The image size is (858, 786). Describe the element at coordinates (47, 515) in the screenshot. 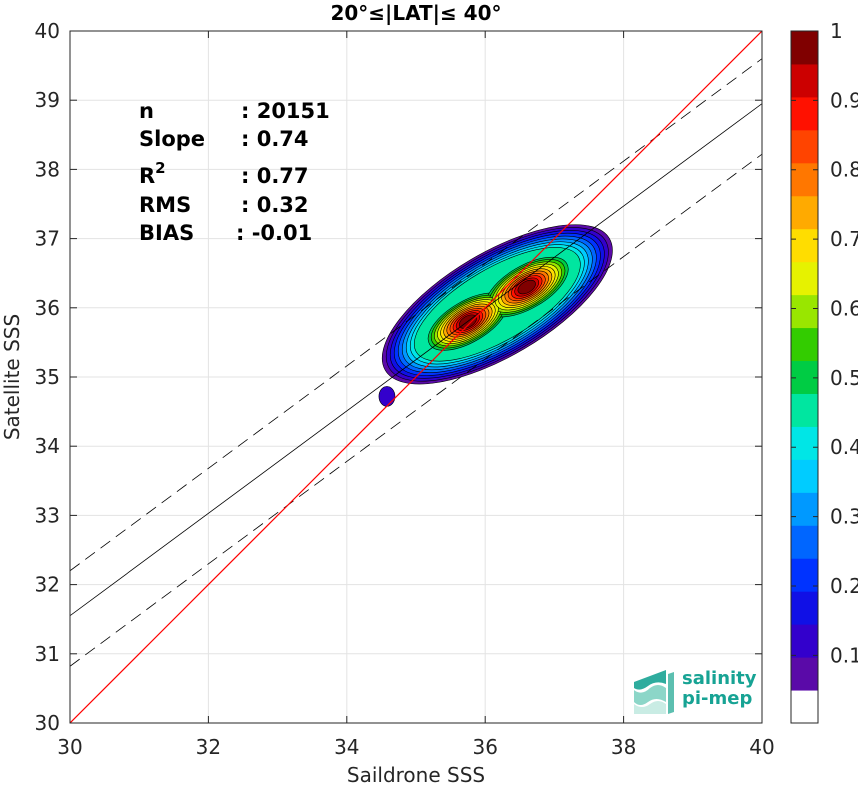

I see `y-tick-label: 33` at that location.